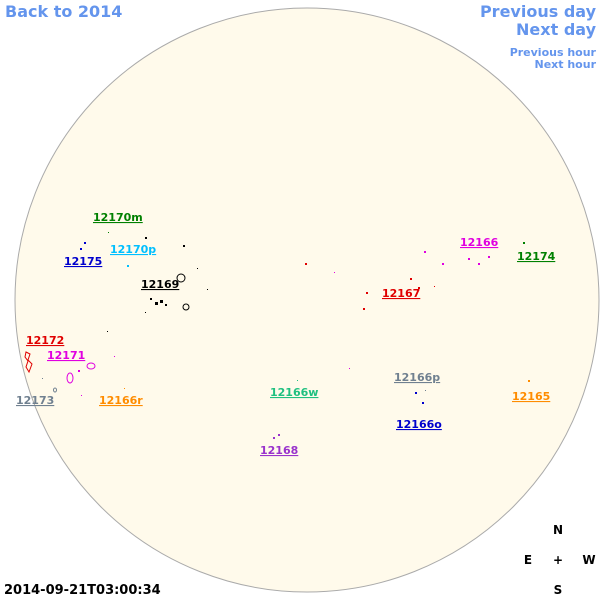 This screenshot has height=600, width=600. I want to click on compass-east: E, so click(528, 560).